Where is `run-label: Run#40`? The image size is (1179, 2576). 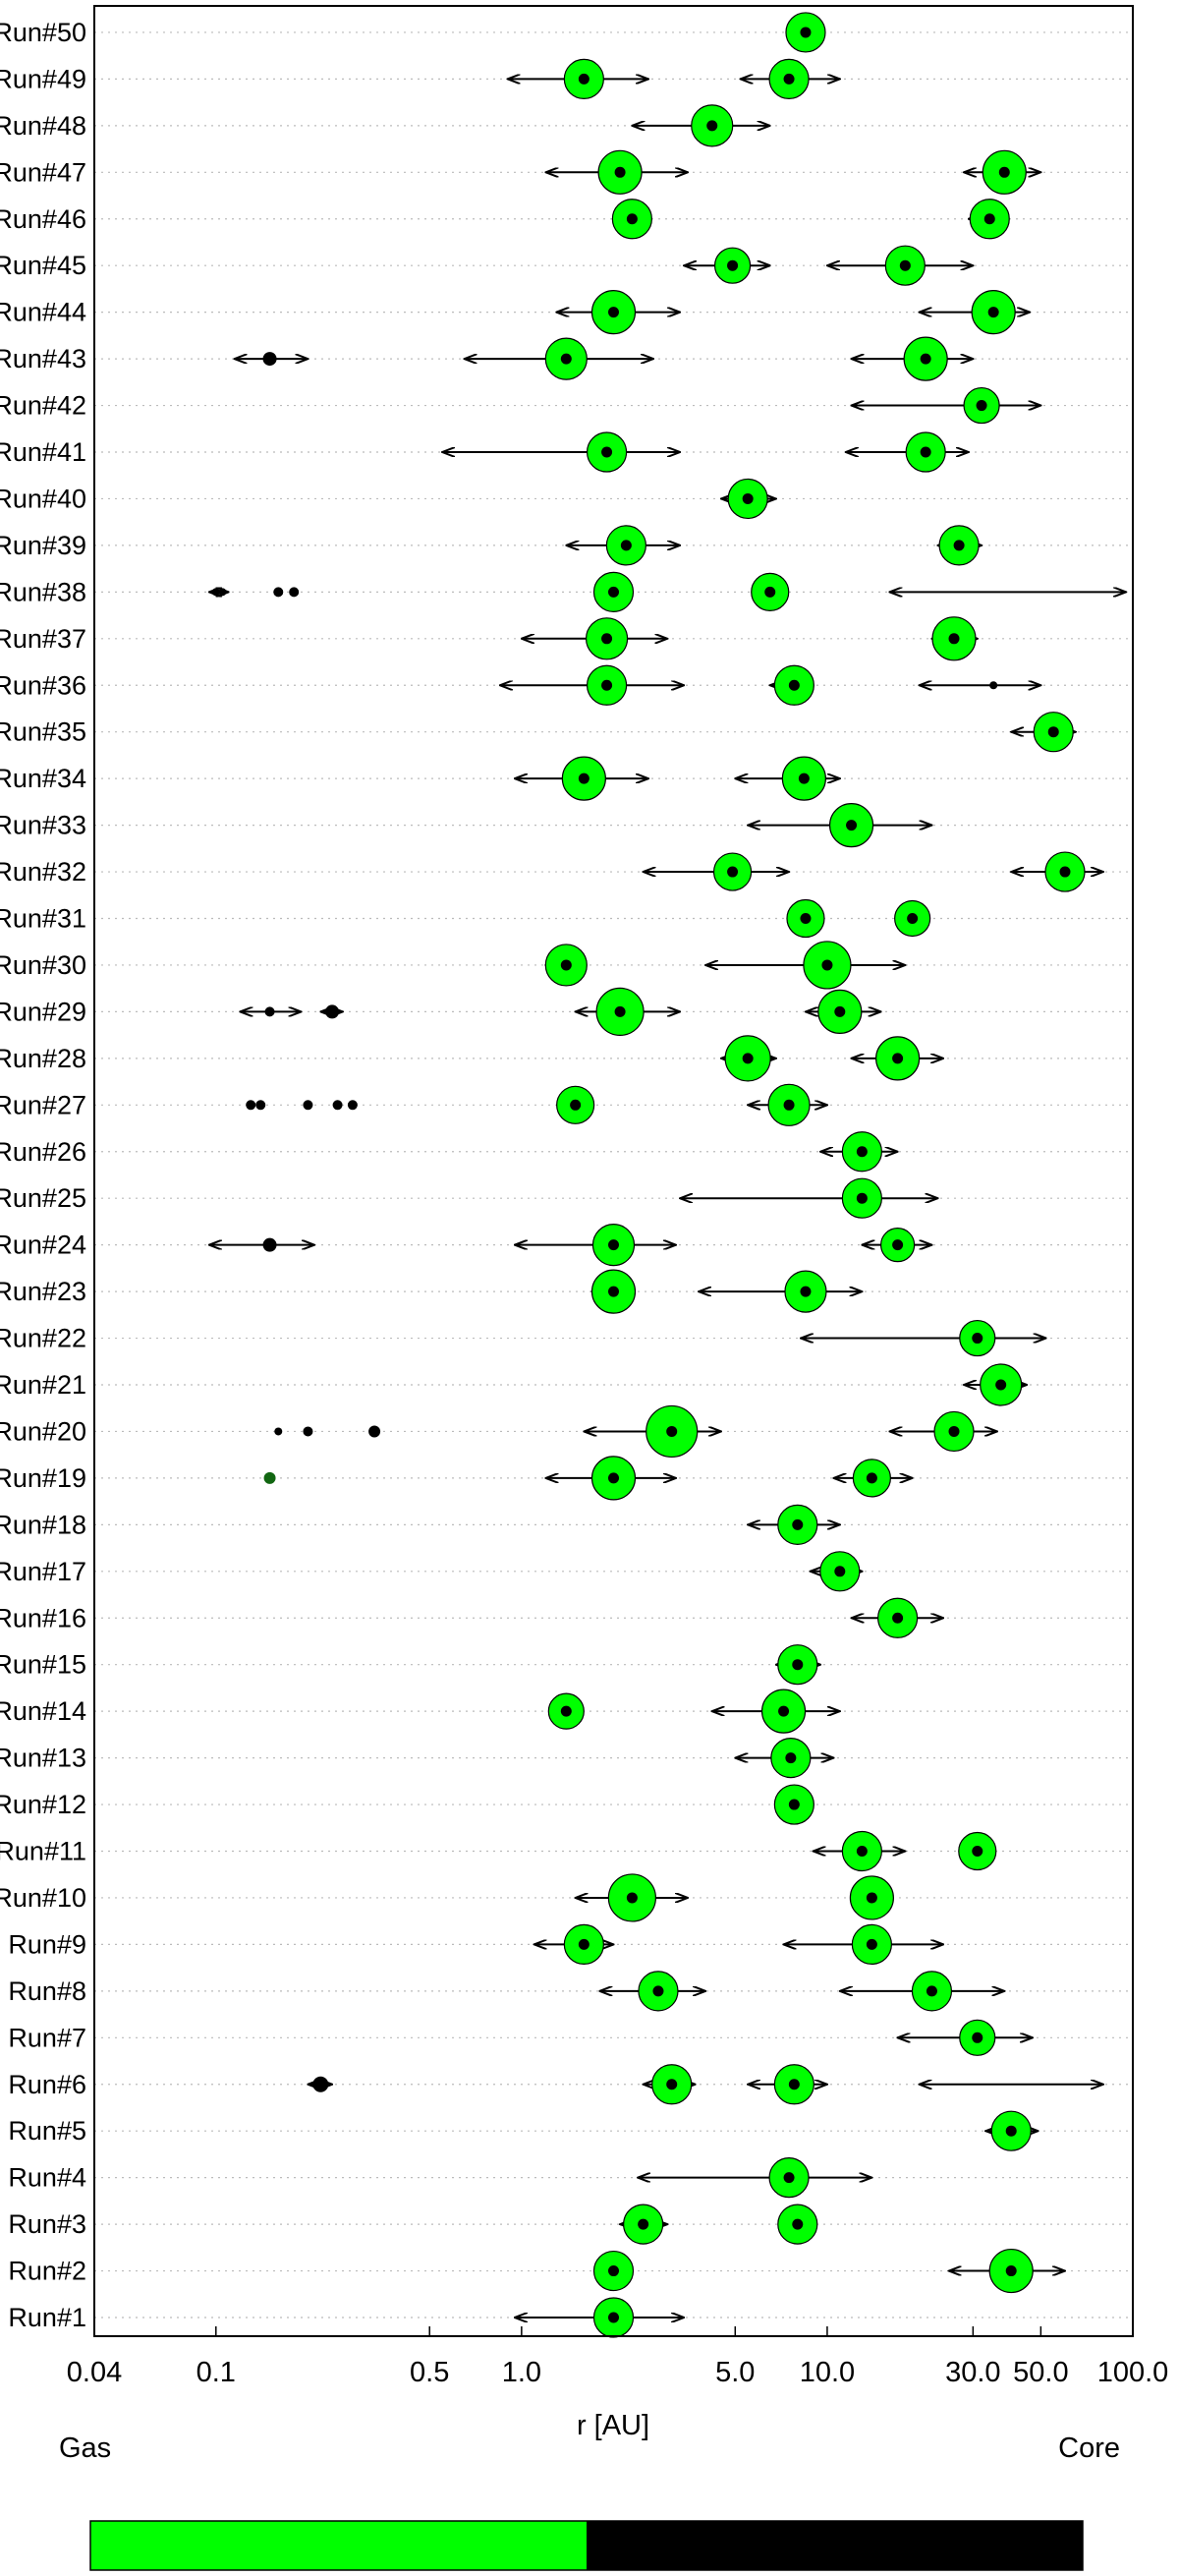
run-label: Run#40 is located at coordinates (43, 499).